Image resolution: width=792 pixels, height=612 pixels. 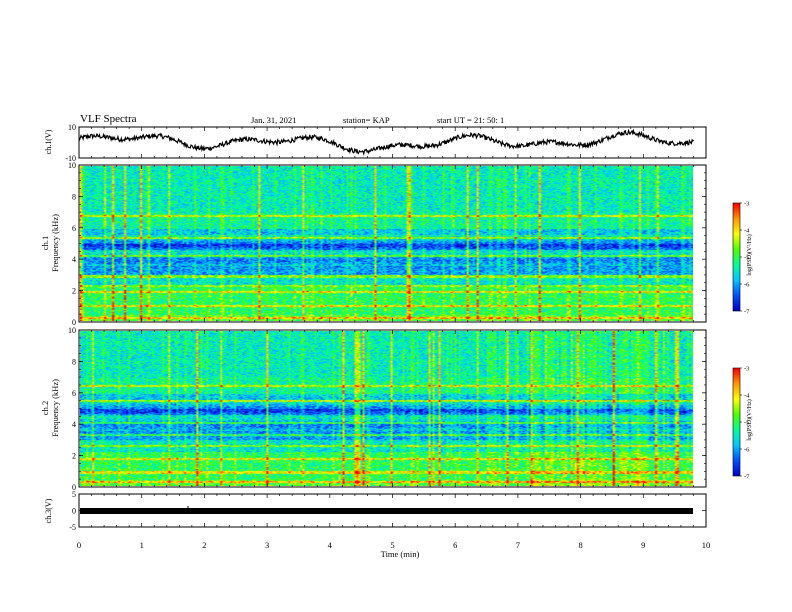 I want to click on ch1-spectrogram-ylabel-line1: ch.1, so click(x=45, y=243).